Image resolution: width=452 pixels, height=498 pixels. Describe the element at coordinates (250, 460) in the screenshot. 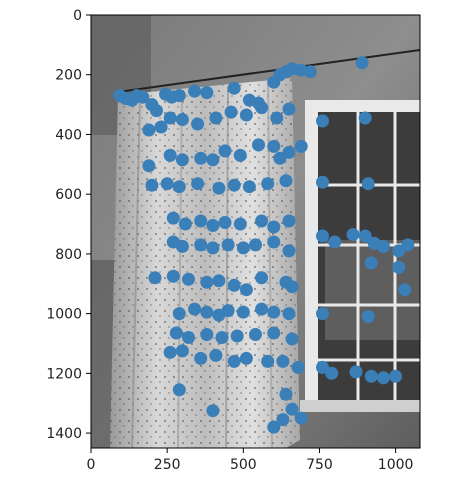

I see `x-axis: 0 250 500 750 1000` at that location.